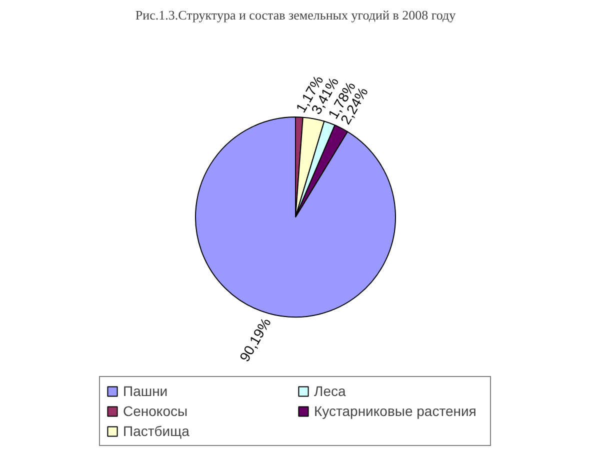 This screenshot has height=467, width=594. I want to click on legend-label: Кустарниковые растения, so click(396, 411).